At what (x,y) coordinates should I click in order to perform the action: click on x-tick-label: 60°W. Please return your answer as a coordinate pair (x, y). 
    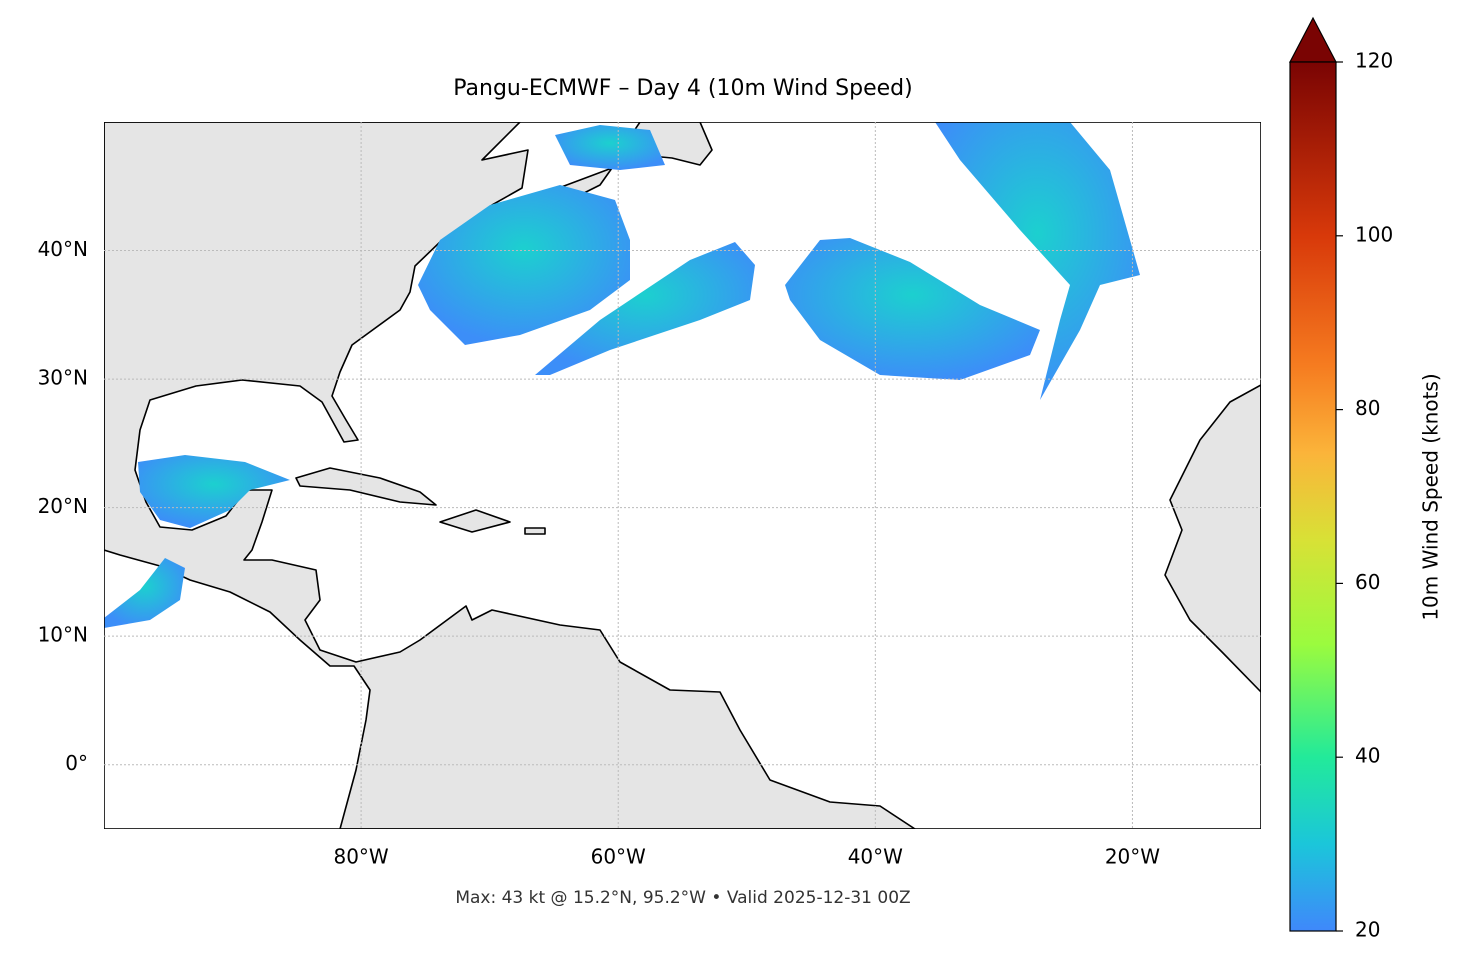
    Looking at the image, I should click on (618, 857).